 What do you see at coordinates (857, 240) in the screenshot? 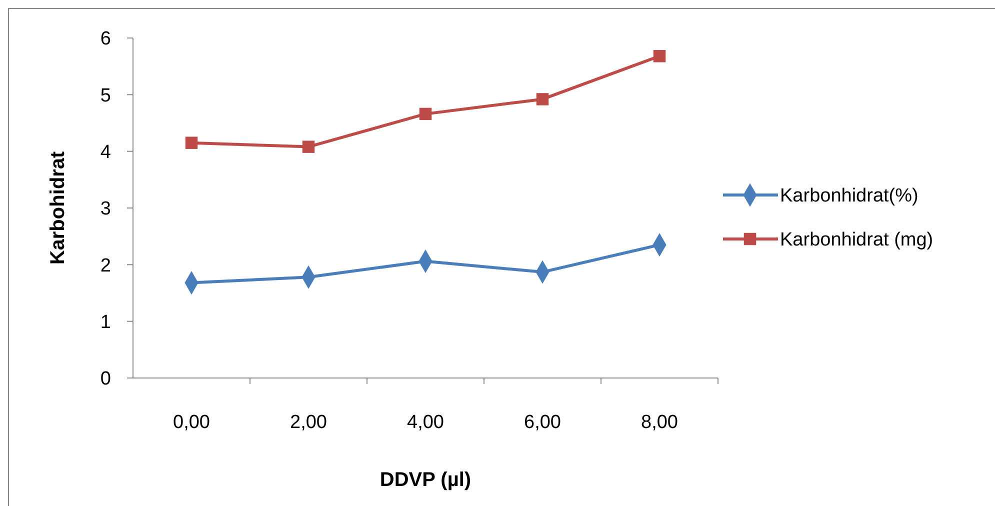
I see `legend-label: Karbonhidrat (mg)` at bounding box center [857, 240].